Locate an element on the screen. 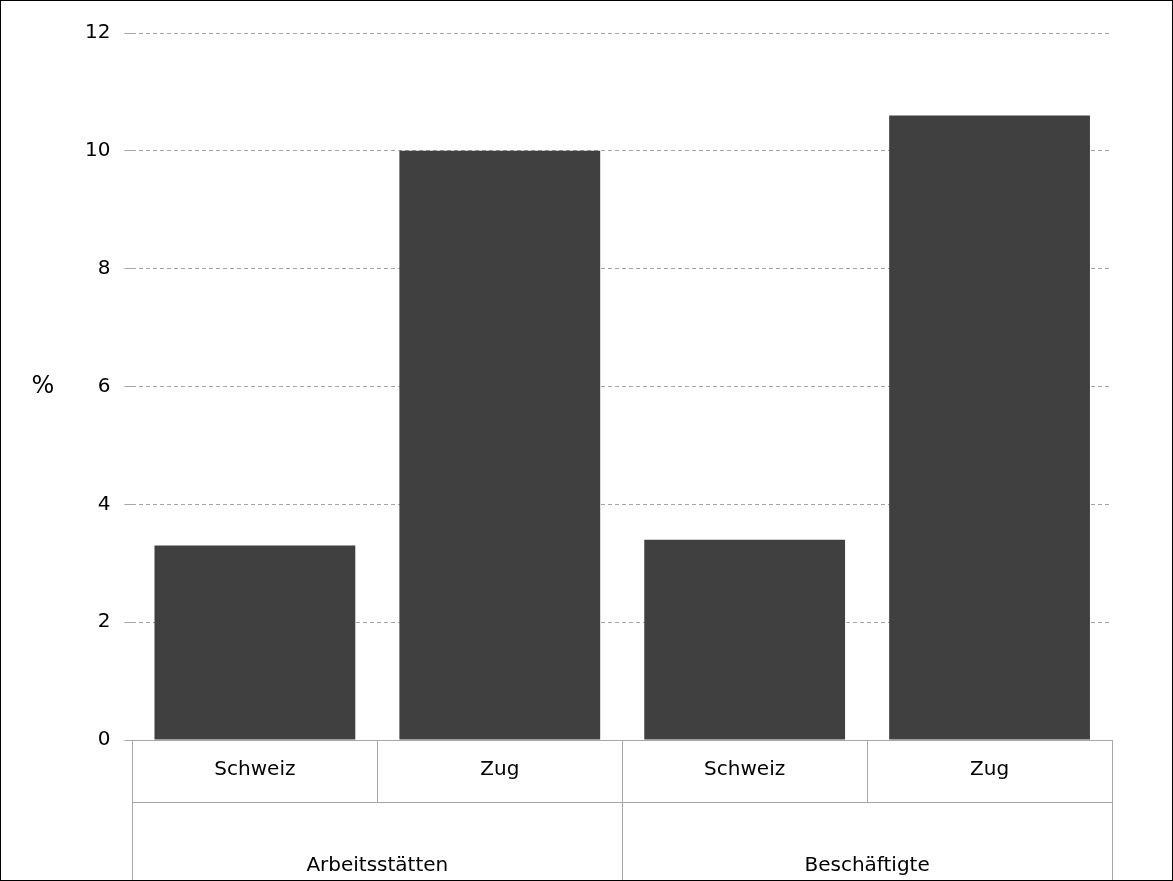  y-tick-label: 12 is located at coordinates (98, 31).